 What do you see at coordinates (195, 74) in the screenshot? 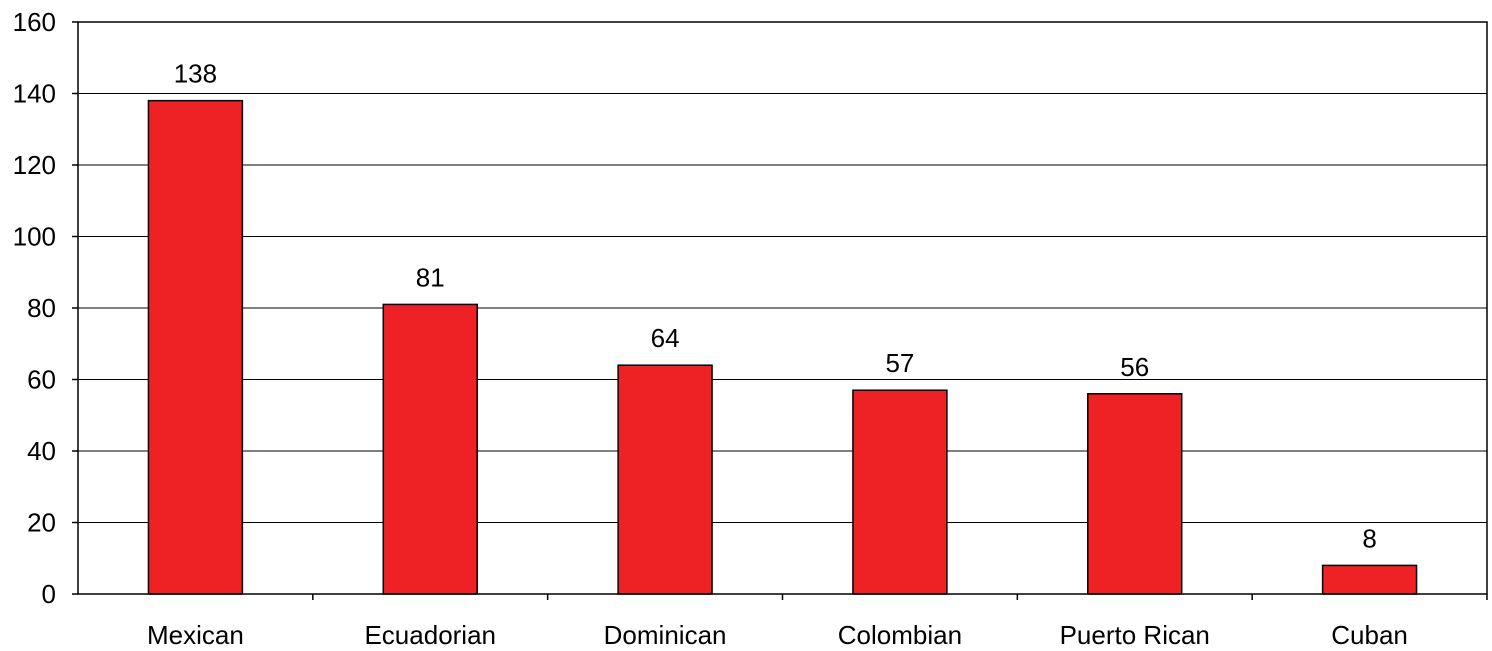
I see `data-label: 138` at bounding box center [195, 74].